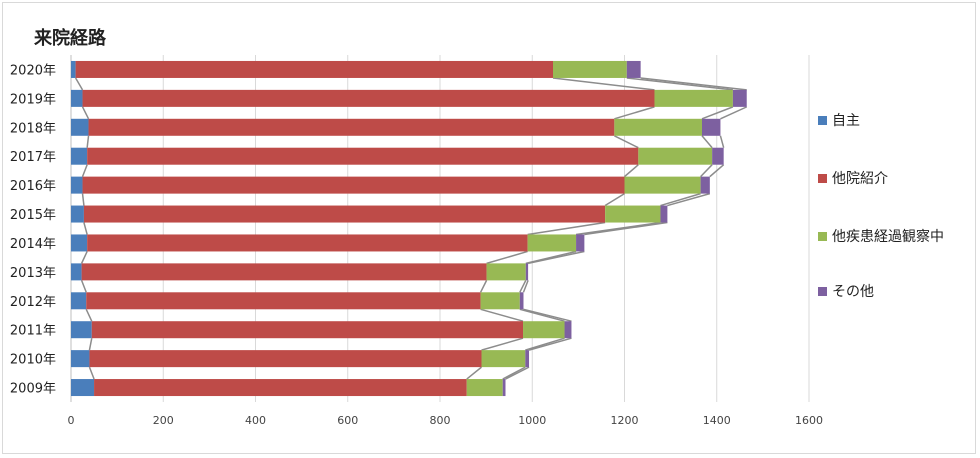 The height and width of the screenshot is (458, 980). I want to click on x-tick-label-1200: 1200, so click(625, 420).